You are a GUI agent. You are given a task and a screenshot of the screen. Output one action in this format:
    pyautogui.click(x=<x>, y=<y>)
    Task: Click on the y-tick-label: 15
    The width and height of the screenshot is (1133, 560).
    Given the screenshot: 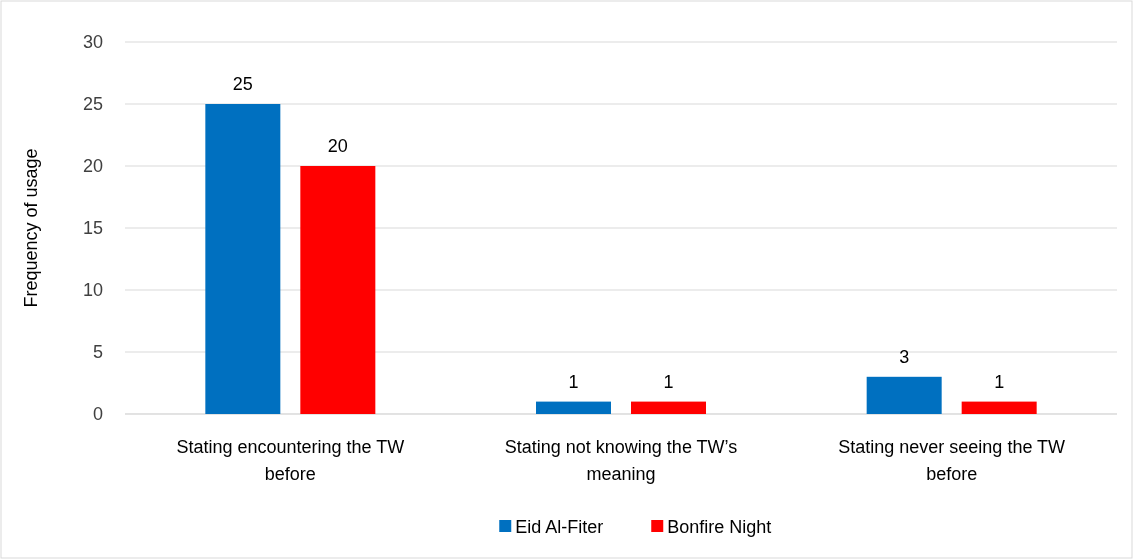 What is the action you would take?
    pyautogui.click(x=92, y=228)
    